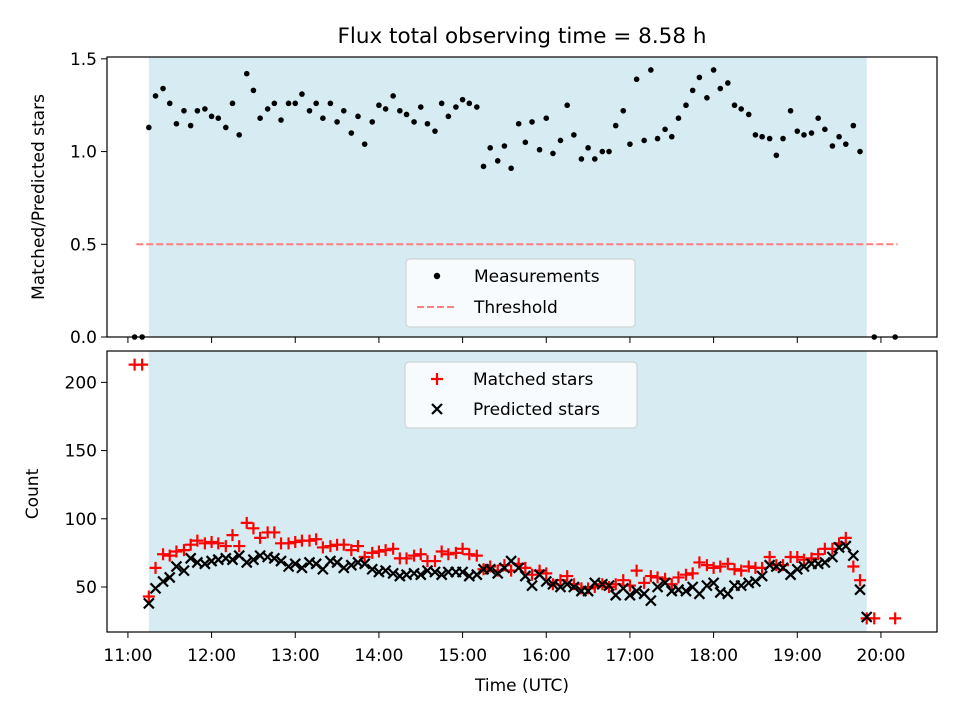 The width and height of the screenshot is (960, 720). I want to click on bottom-x-tick-label: 17:00, so click(629, 656).